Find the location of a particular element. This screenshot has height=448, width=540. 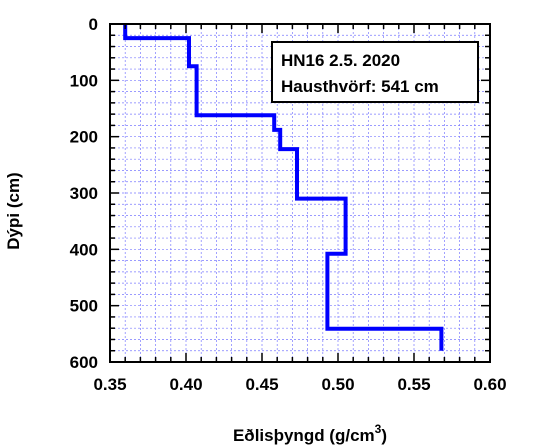

y-tick-label: 500 is located at coordinates (84, 306).